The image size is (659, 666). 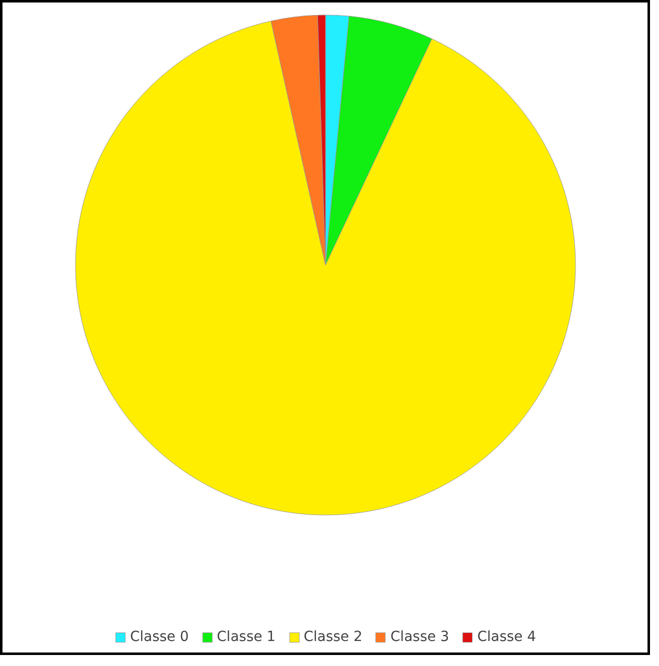 What do you see at coordinates (506, 637) in the screenshot?
I see `legend-label: Classe 4` at bounding box center [506, 637].